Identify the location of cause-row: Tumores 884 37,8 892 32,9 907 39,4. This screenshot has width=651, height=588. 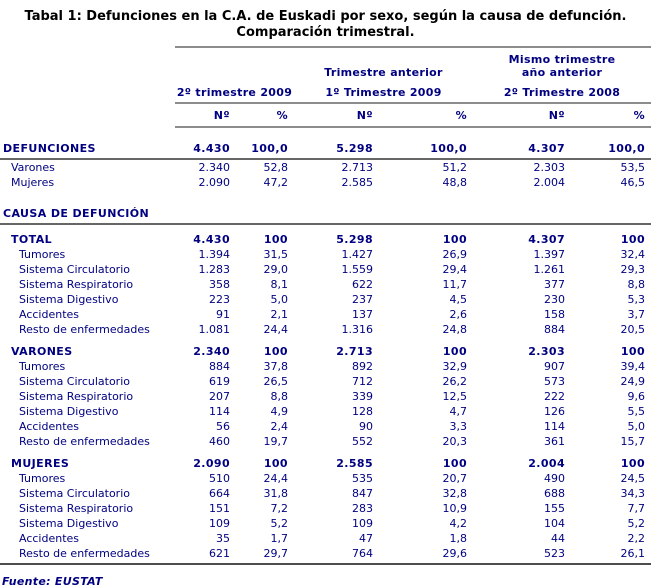
(325, 366).